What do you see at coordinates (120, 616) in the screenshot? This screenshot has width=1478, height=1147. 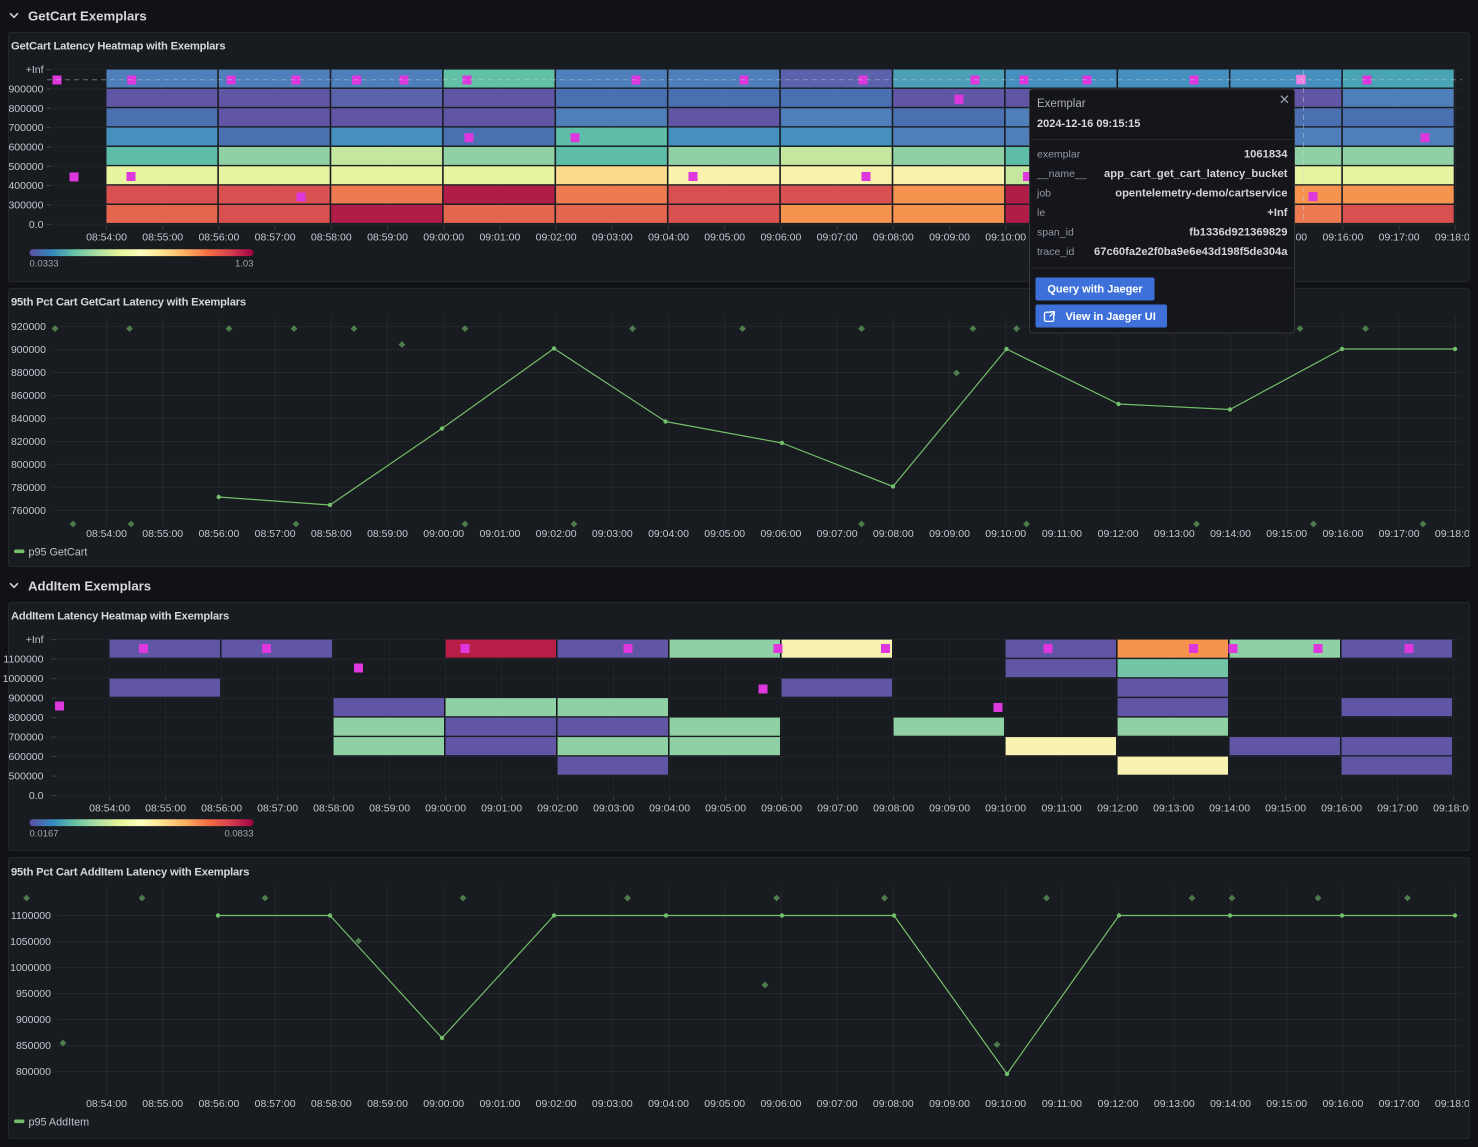 I see `svg-text:AddItem Latency Heatmap with E: AddItem Latency Heatmap with Exemplars` at bounding box center [120, 616].